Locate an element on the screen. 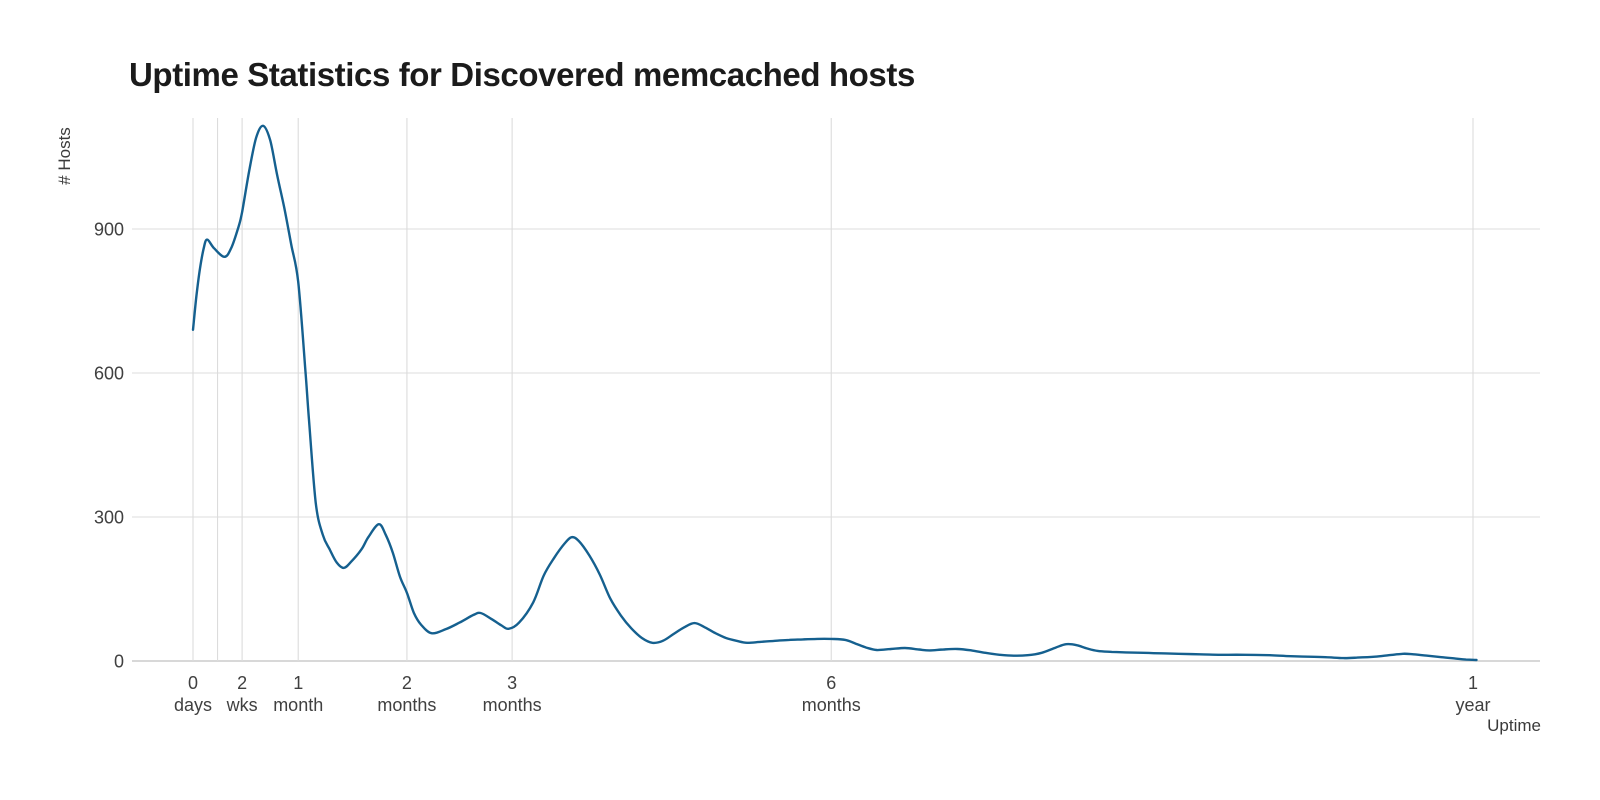 The image size is (1600, 800). y-tick-label: 0 is located at coordinates (119, 662).